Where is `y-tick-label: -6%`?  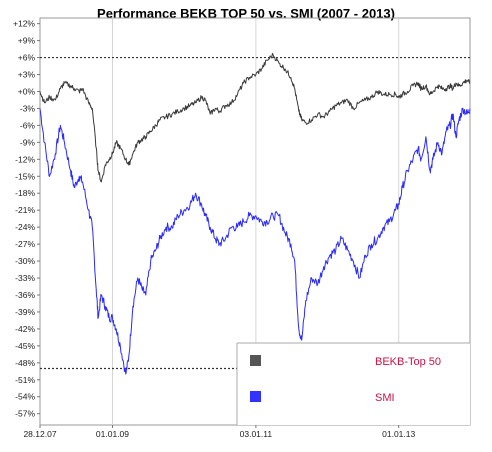 y-tick-label: -6% is located at coordinates (28, 125).